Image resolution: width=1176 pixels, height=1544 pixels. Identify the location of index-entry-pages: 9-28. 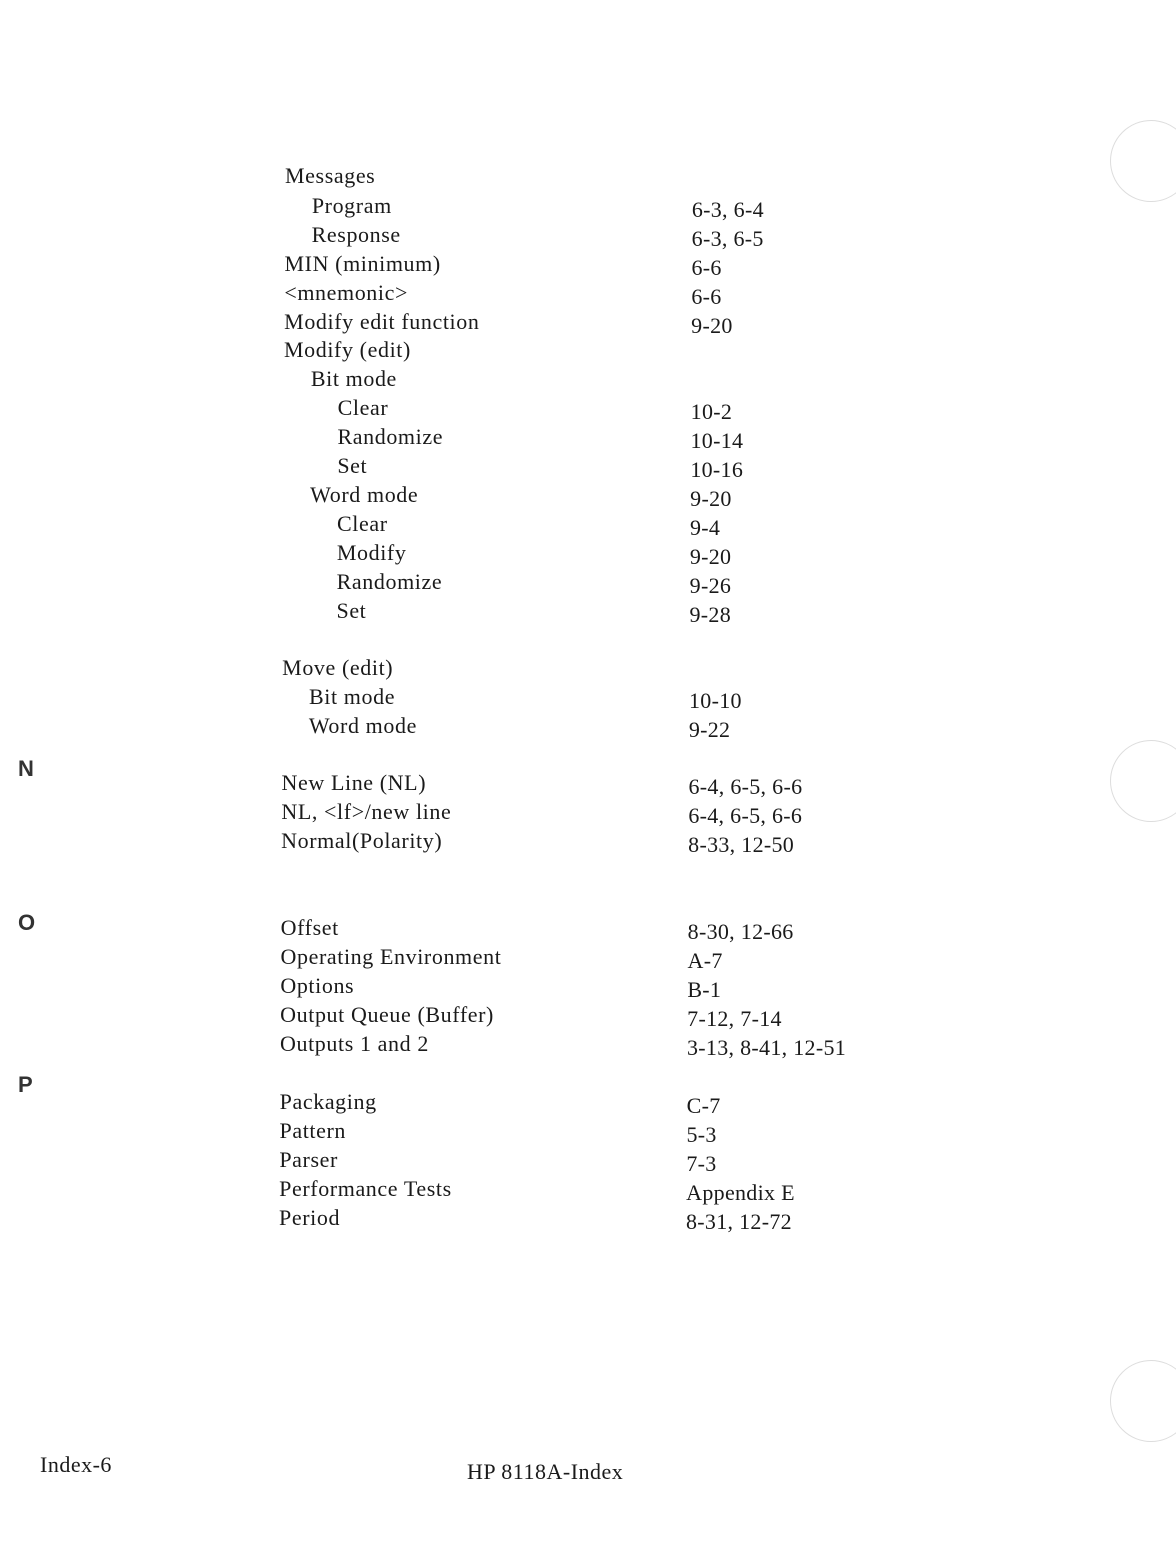
(710, 614).